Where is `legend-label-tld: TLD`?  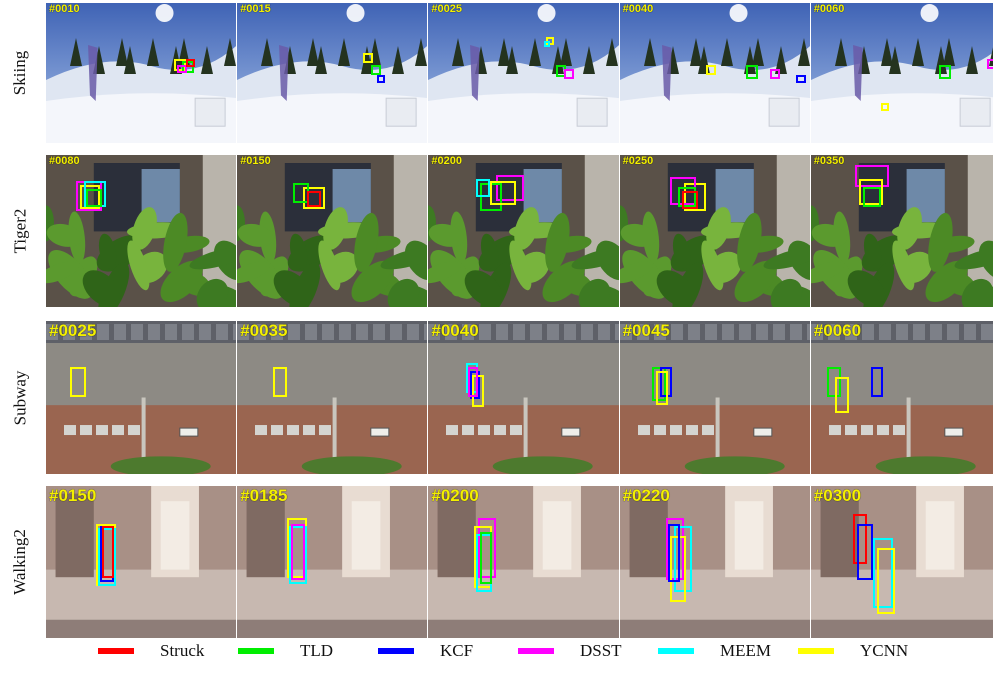
legend-label-tld: TLD is located at coordinates (317, 650).